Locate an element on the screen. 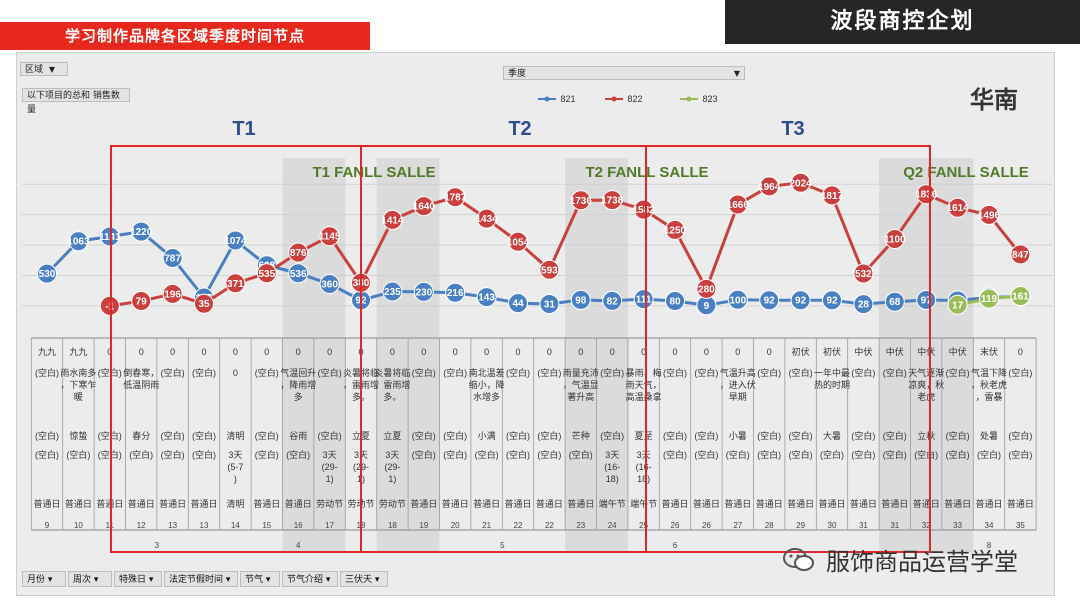 The height and width of the screenshot is (608, 1080). cell-day-type: 端午节 is located at coordinates (612, 503).